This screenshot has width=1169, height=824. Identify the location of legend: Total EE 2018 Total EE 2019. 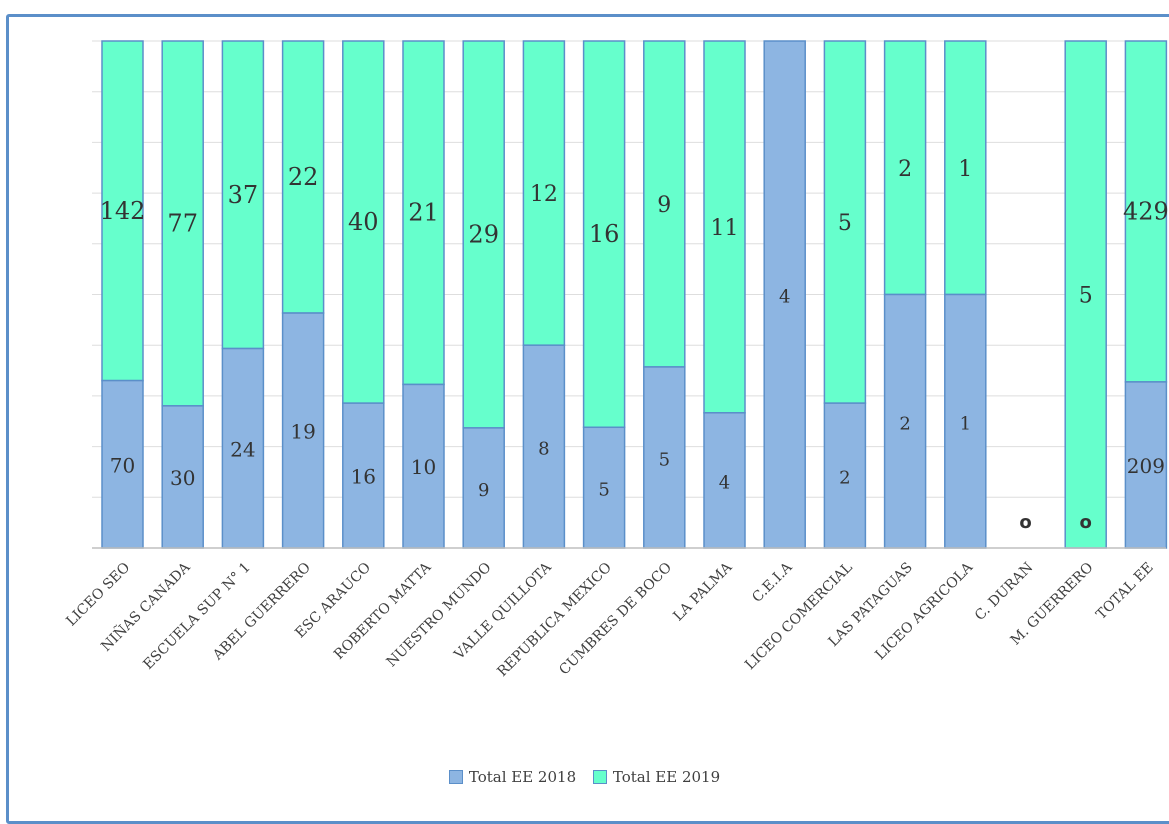
(584, 778).